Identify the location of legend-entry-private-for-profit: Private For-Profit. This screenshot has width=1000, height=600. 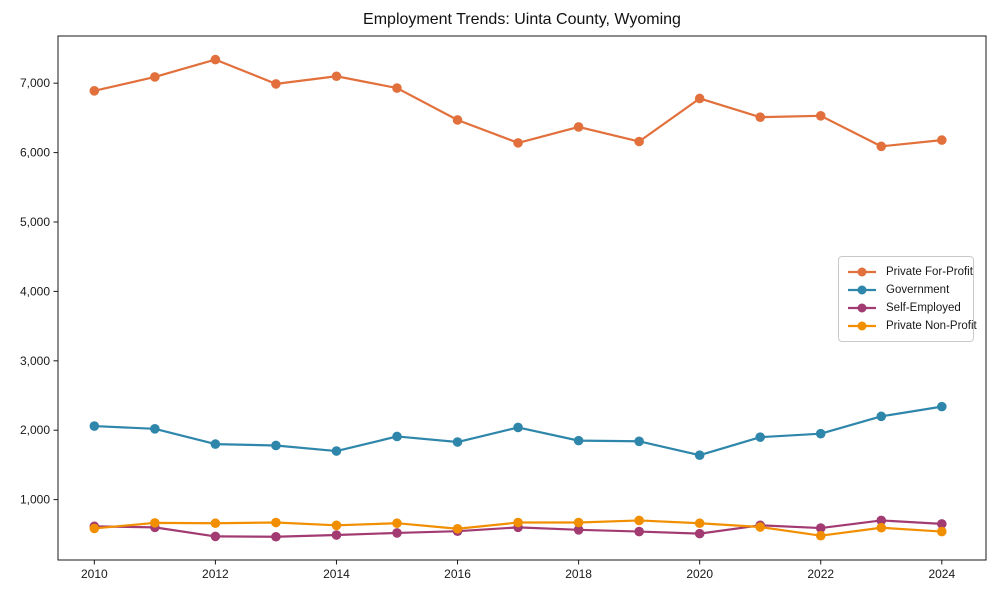
(910, 271).